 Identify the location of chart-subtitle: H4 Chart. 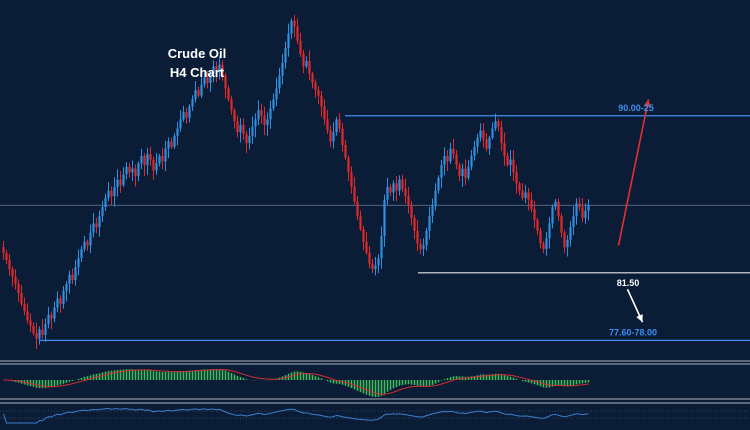
(197, 72).